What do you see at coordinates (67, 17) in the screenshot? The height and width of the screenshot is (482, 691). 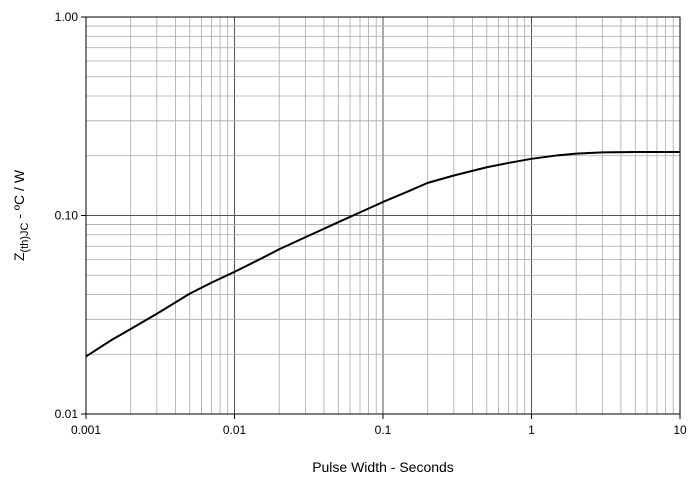 I see `y-tick-label: 1.00` at bounding box center [67, 17].